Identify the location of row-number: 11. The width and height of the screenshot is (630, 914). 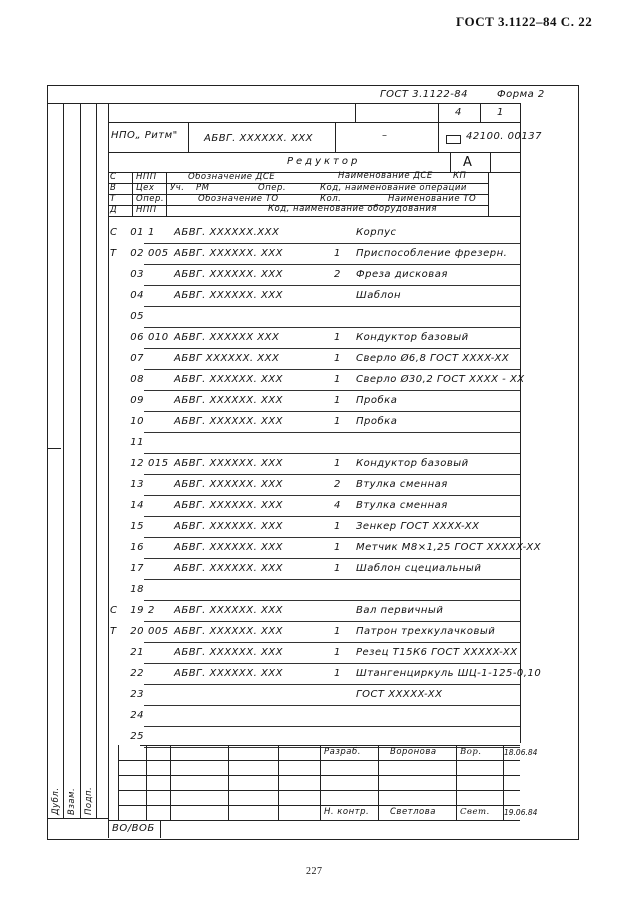
(137, 442).